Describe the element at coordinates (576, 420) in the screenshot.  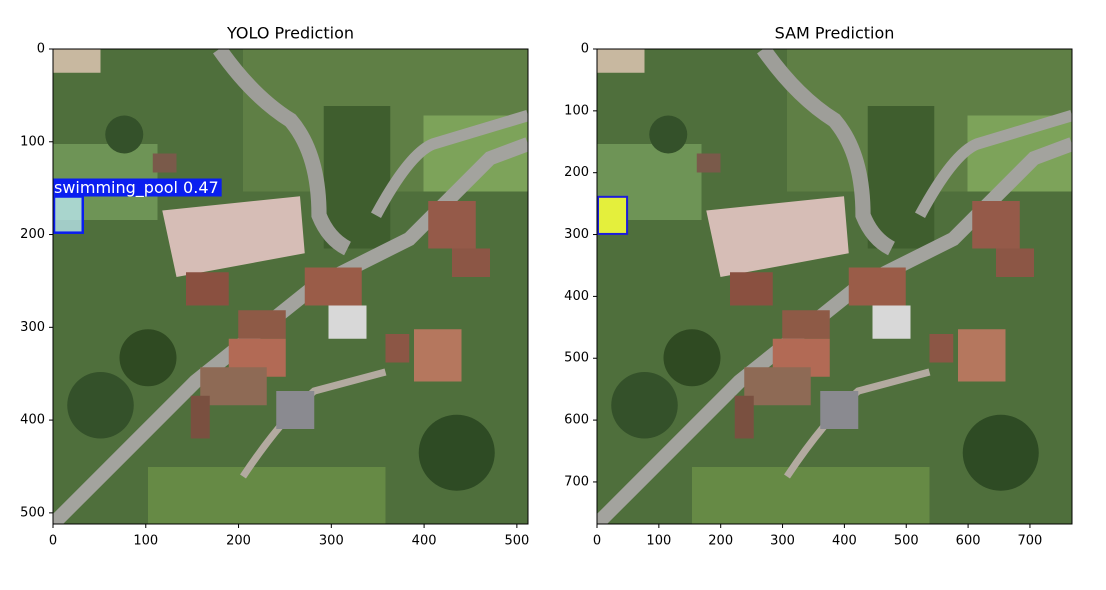
I see `y-tick-label: 600` at that location.